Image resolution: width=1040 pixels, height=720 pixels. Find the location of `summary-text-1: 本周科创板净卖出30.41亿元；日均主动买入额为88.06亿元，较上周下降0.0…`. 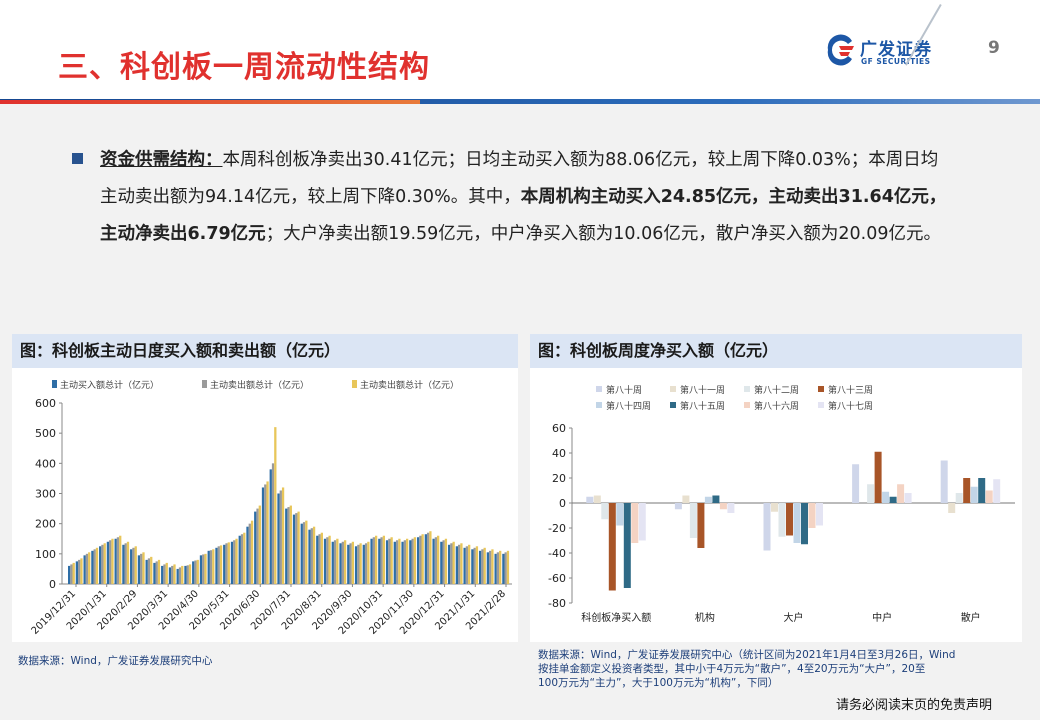

summary-text-1: 本周科创板净卖出30.41亿元；日均主动买入额为88.06亿元，较上周下降0.0… is located at coordinates (519, 178).